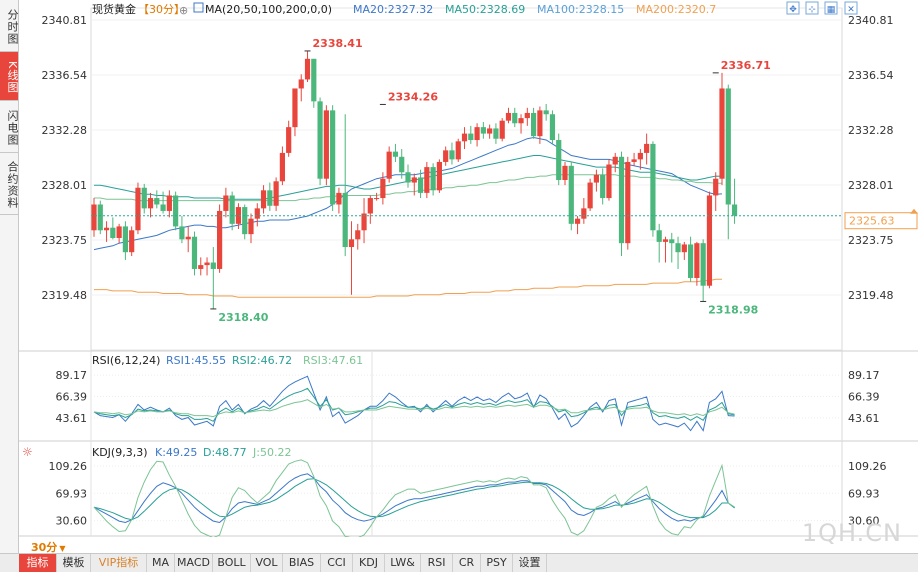 This screenshot has width=918, height=572. I want to click on price-tick-left: 2328.01, so click(65, 185).